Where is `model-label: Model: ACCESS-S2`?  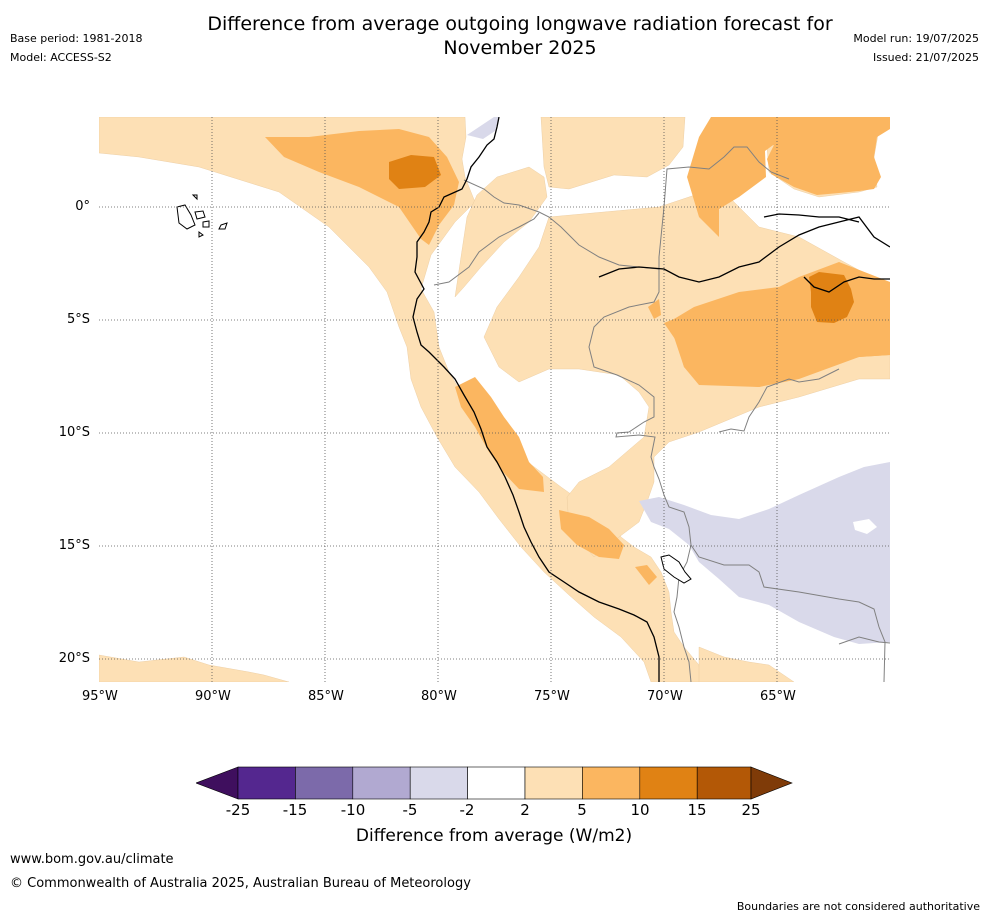
model-label: Model: ACCESS-S2 is located at coordinates (61, 57).